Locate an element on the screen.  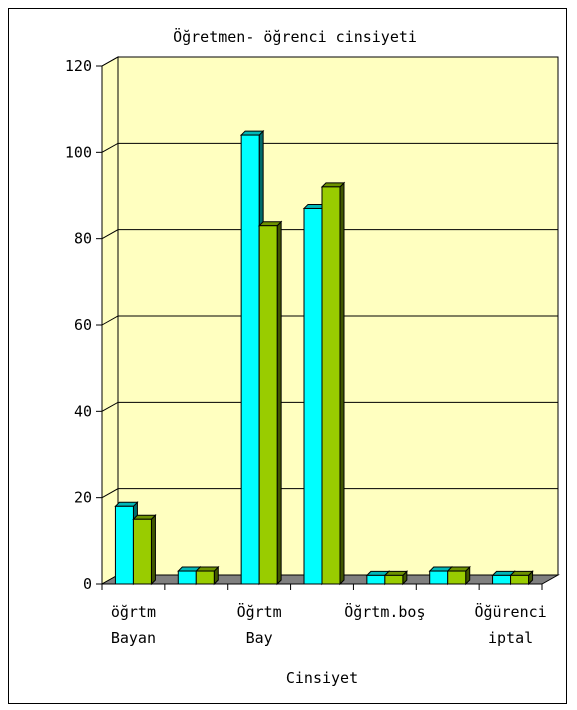
y-tick-label: 80 is located at coordinates (83, 239).